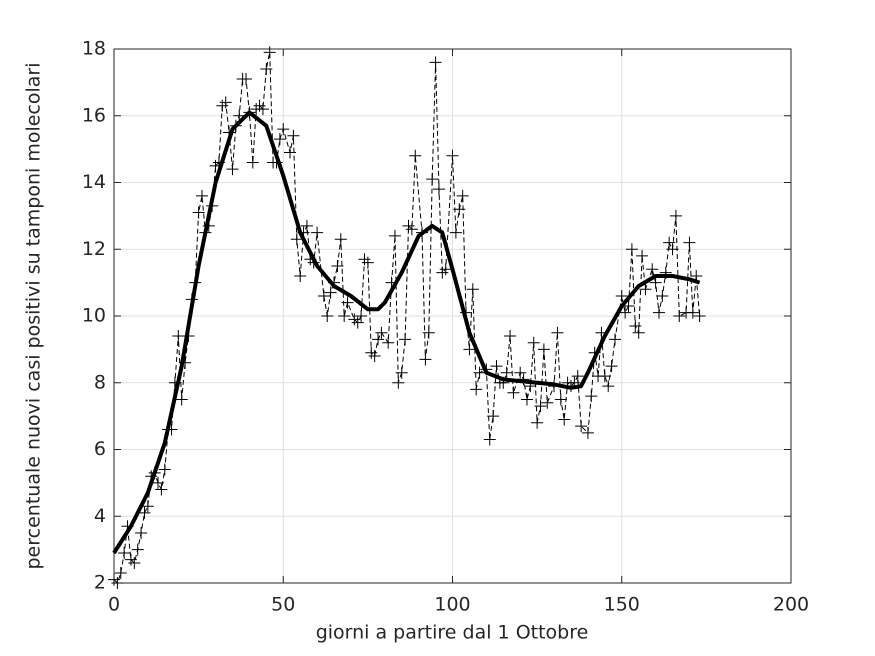  What do you see at coordinates (452, 605) in the screenshot?
I see `x-tick-label: 100` at bounding box center [452, 605].